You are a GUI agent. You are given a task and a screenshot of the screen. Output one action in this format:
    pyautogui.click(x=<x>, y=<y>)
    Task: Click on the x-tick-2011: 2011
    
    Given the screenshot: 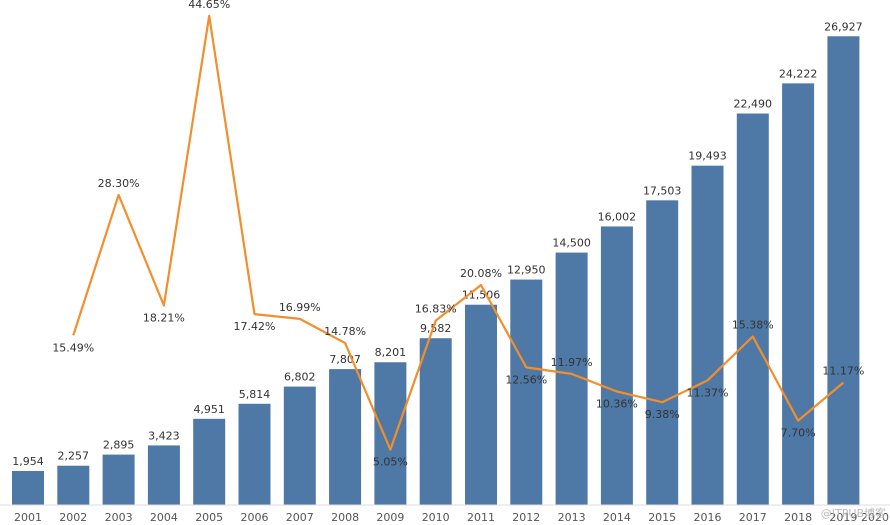 What is the action you would take?
    pyautogui.click(x=481, y=517)
    